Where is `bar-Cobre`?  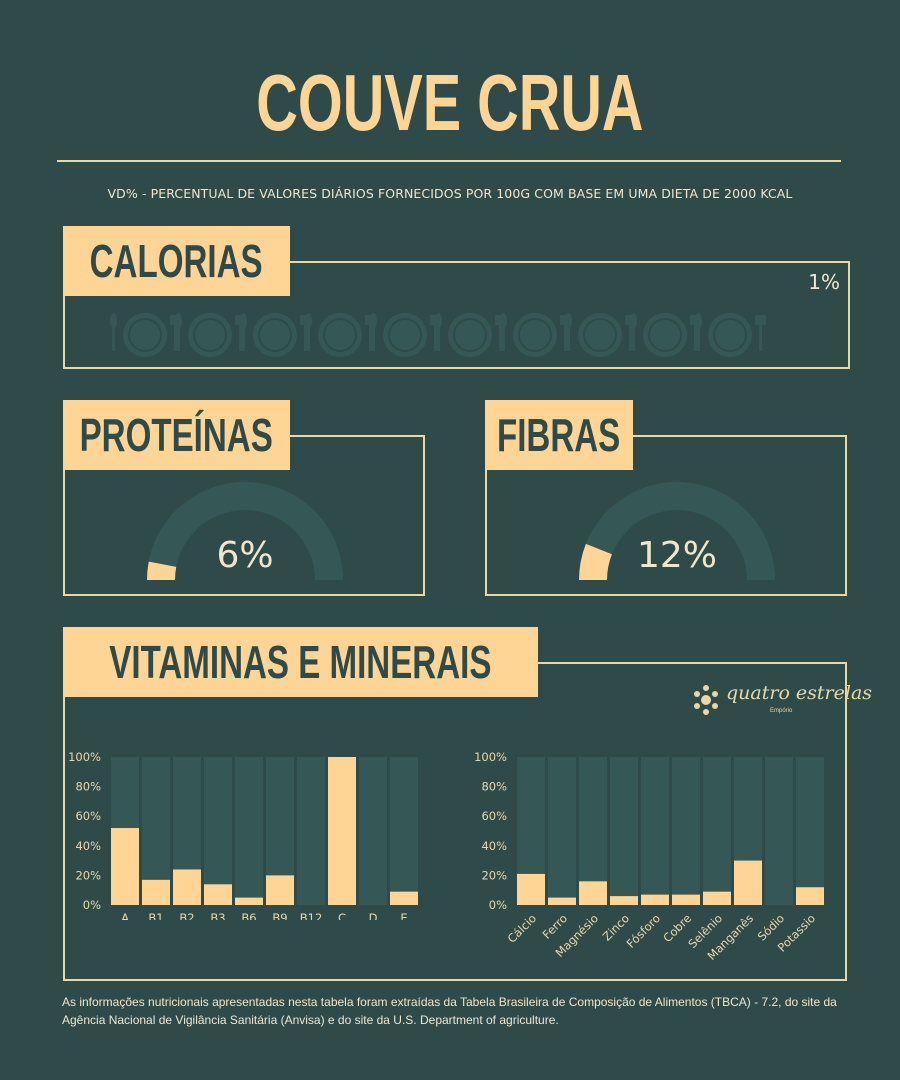
bar-Cobre is located at coordinates (686, 899).